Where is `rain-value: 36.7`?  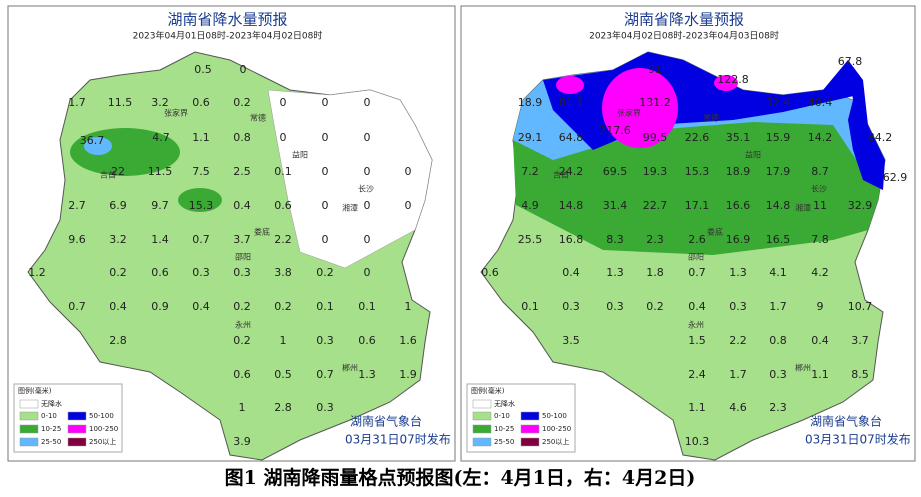 rain-value: 36.7 is located at coordinates (92, 140).